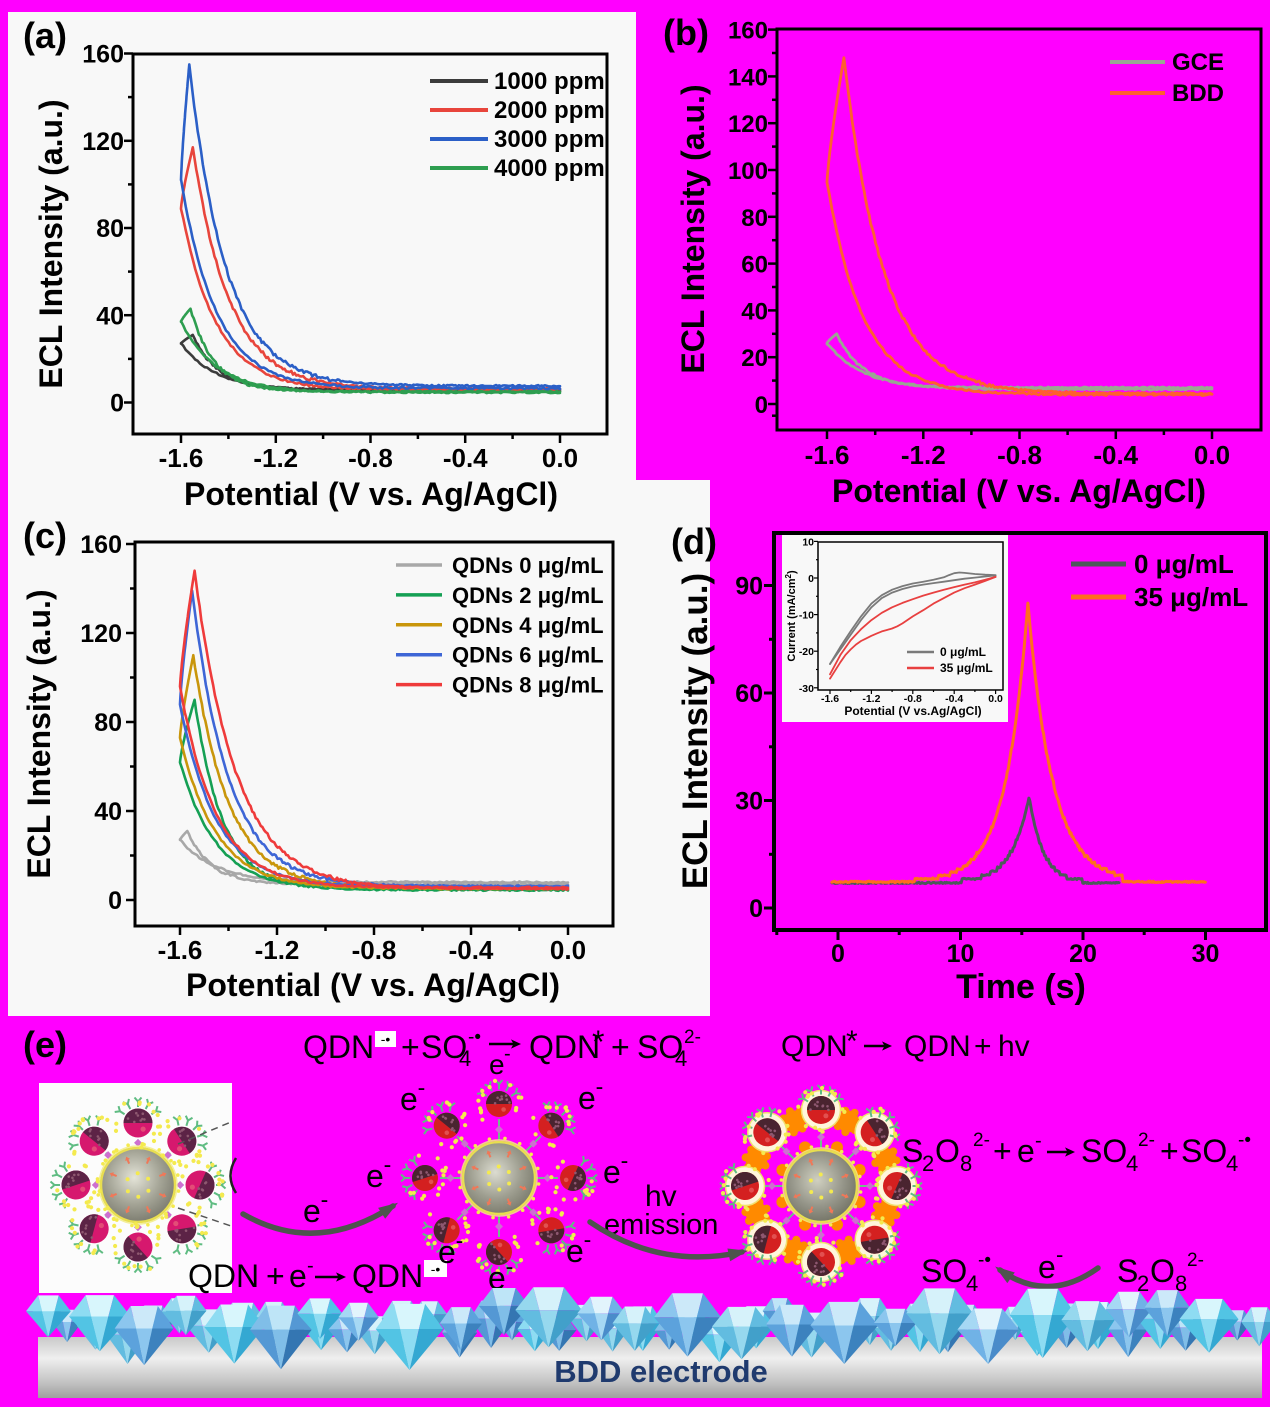 The image size is (1270, 1407). Describe the element at coordinates (748, 77) in the screenshot. I see `svg-text: 140` at that location.